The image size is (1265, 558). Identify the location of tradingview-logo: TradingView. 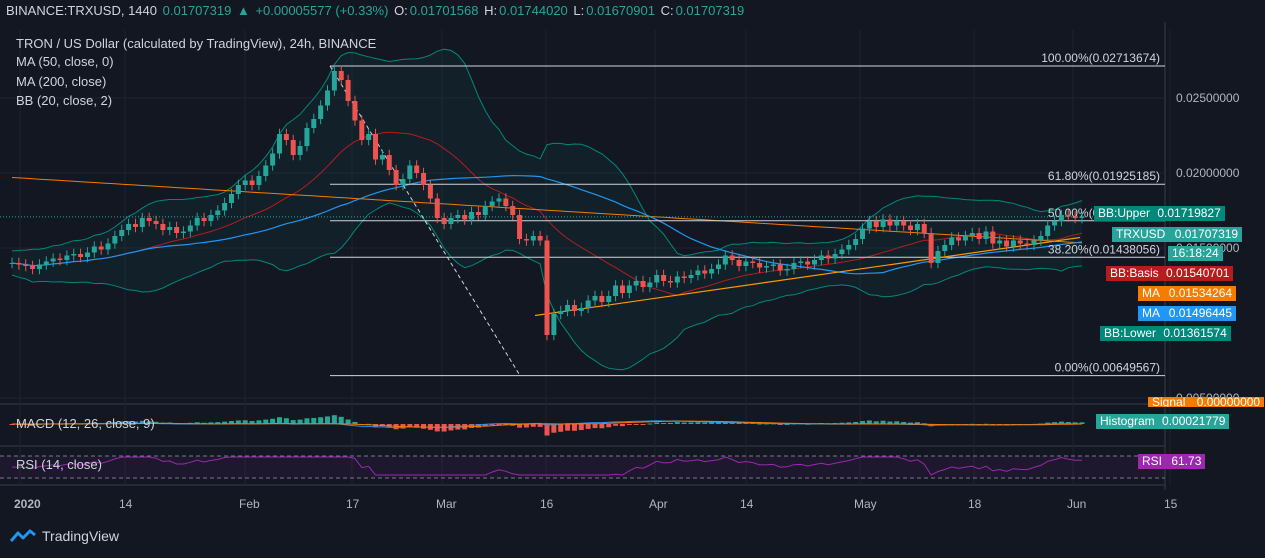
(64, 536).